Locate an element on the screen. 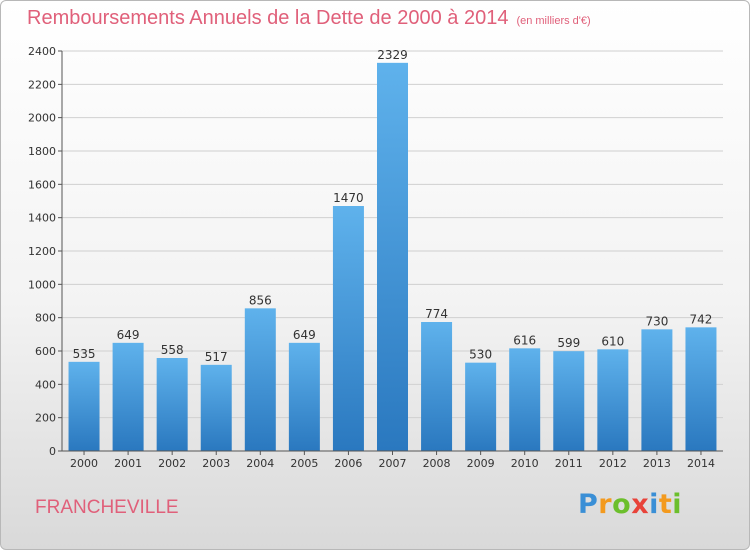  bar-value-label: 599 is located at coordinates (568, 343).